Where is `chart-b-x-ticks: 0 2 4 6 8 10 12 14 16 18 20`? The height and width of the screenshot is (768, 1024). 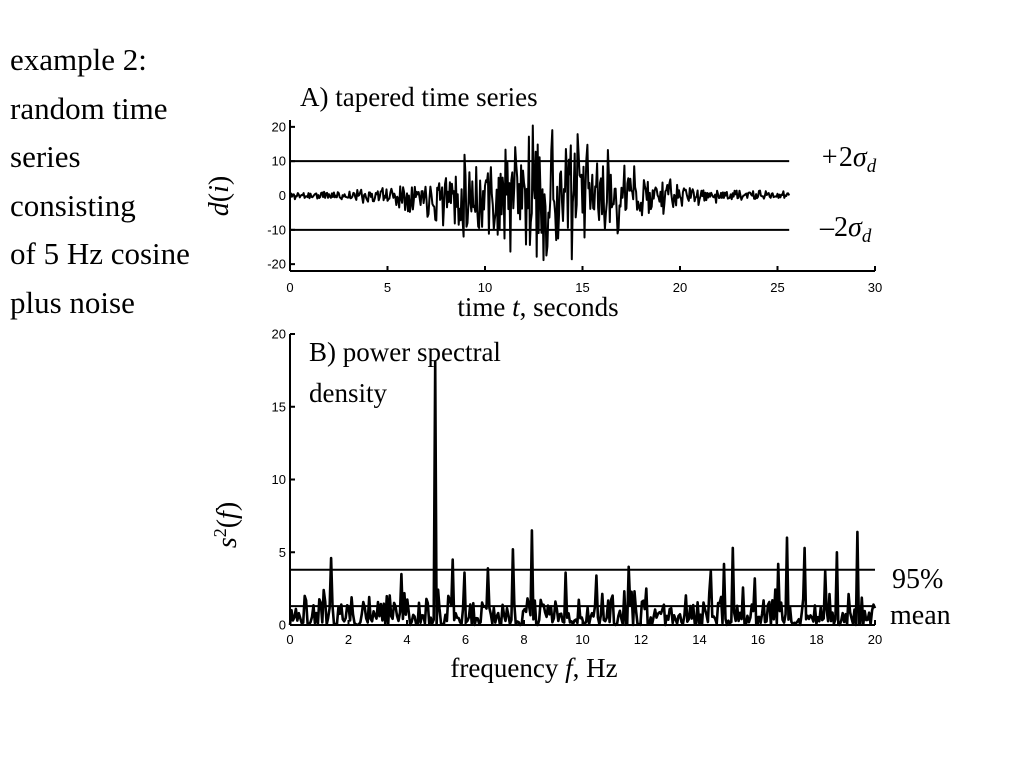 chart-b-x-ticks: 0 2 4 6 8 10 12 14 16 18 20 is located at coordinates (584, 633).